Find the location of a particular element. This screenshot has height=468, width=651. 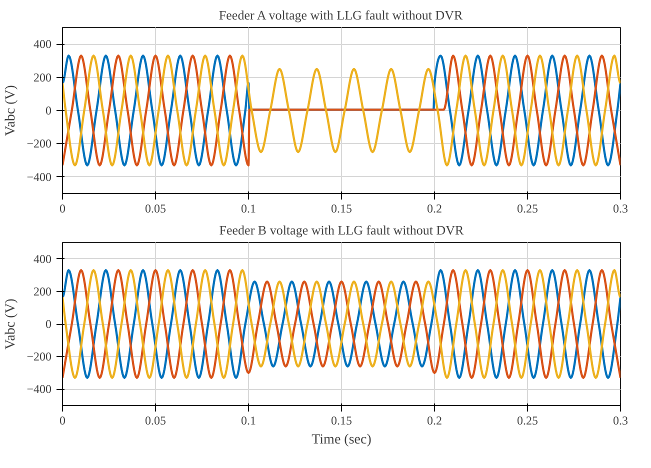

chart-title: Feeder B voltage with LLG fault without DVR is located at coordinates (341, 230).